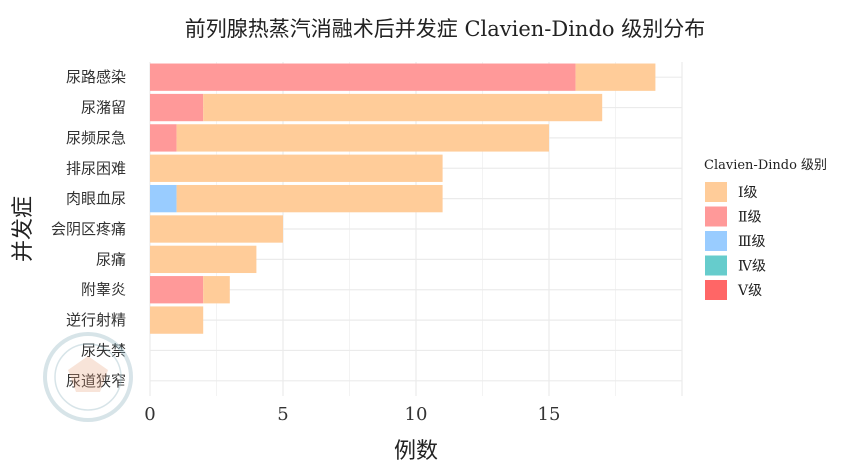  What do you see at coordinates (111, 259) in the screenshot?
I see `y-tick-label: 尿痛` at bounding box center [111, 259].